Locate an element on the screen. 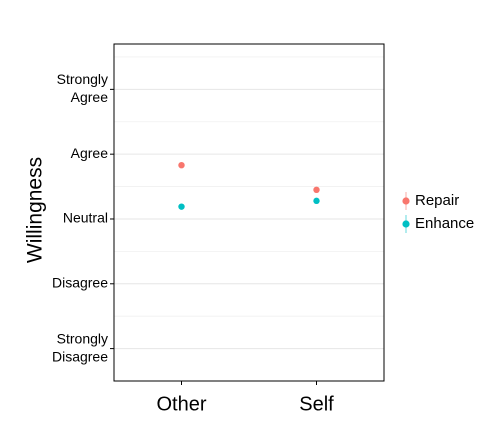 The image size is (485, 431). point-enhance-other is located at coordinates (181, 206).